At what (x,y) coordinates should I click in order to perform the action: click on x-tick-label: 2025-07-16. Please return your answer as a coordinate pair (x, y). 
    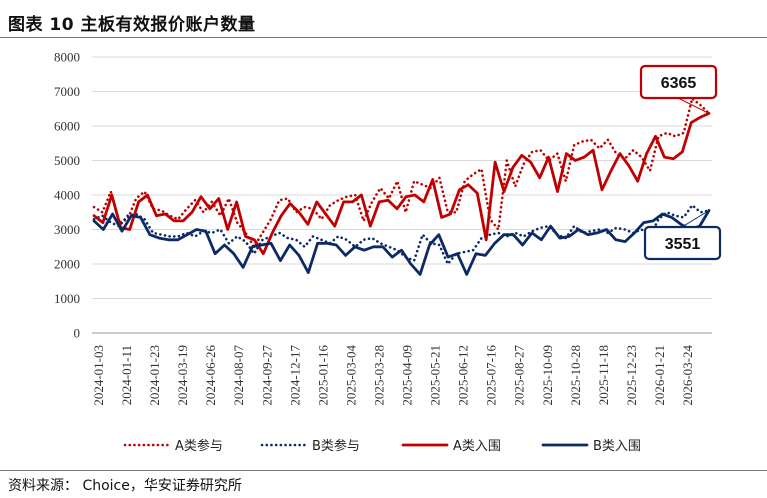
    Looking at the image, I should click on (491, 375).